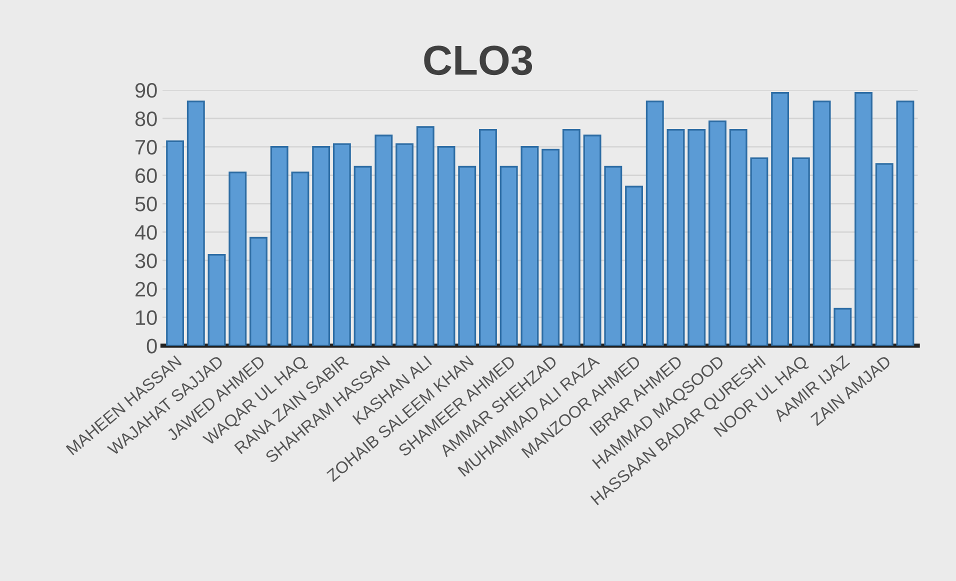  What do you see at coordinates (146, 147) in the screenshot?
I see `y-tick-label: 70` at bounding box center [146, 147].